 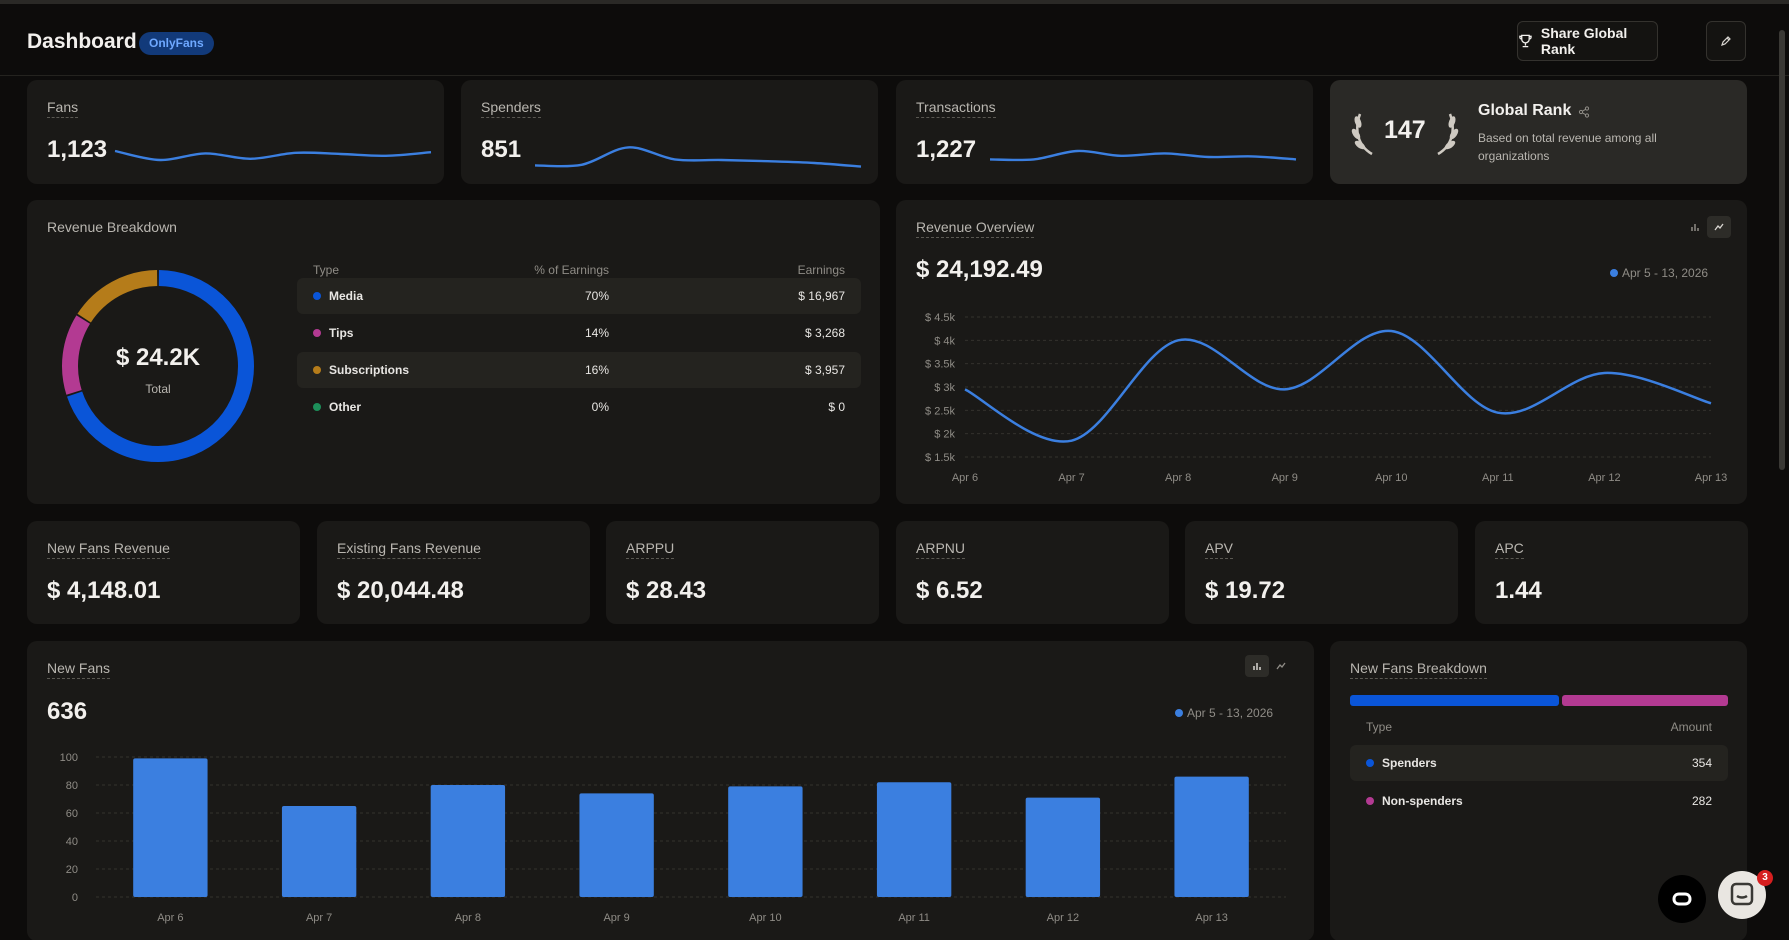 I want to click on revenue-type-label: Subscriptions, so click(x=369, y=370).